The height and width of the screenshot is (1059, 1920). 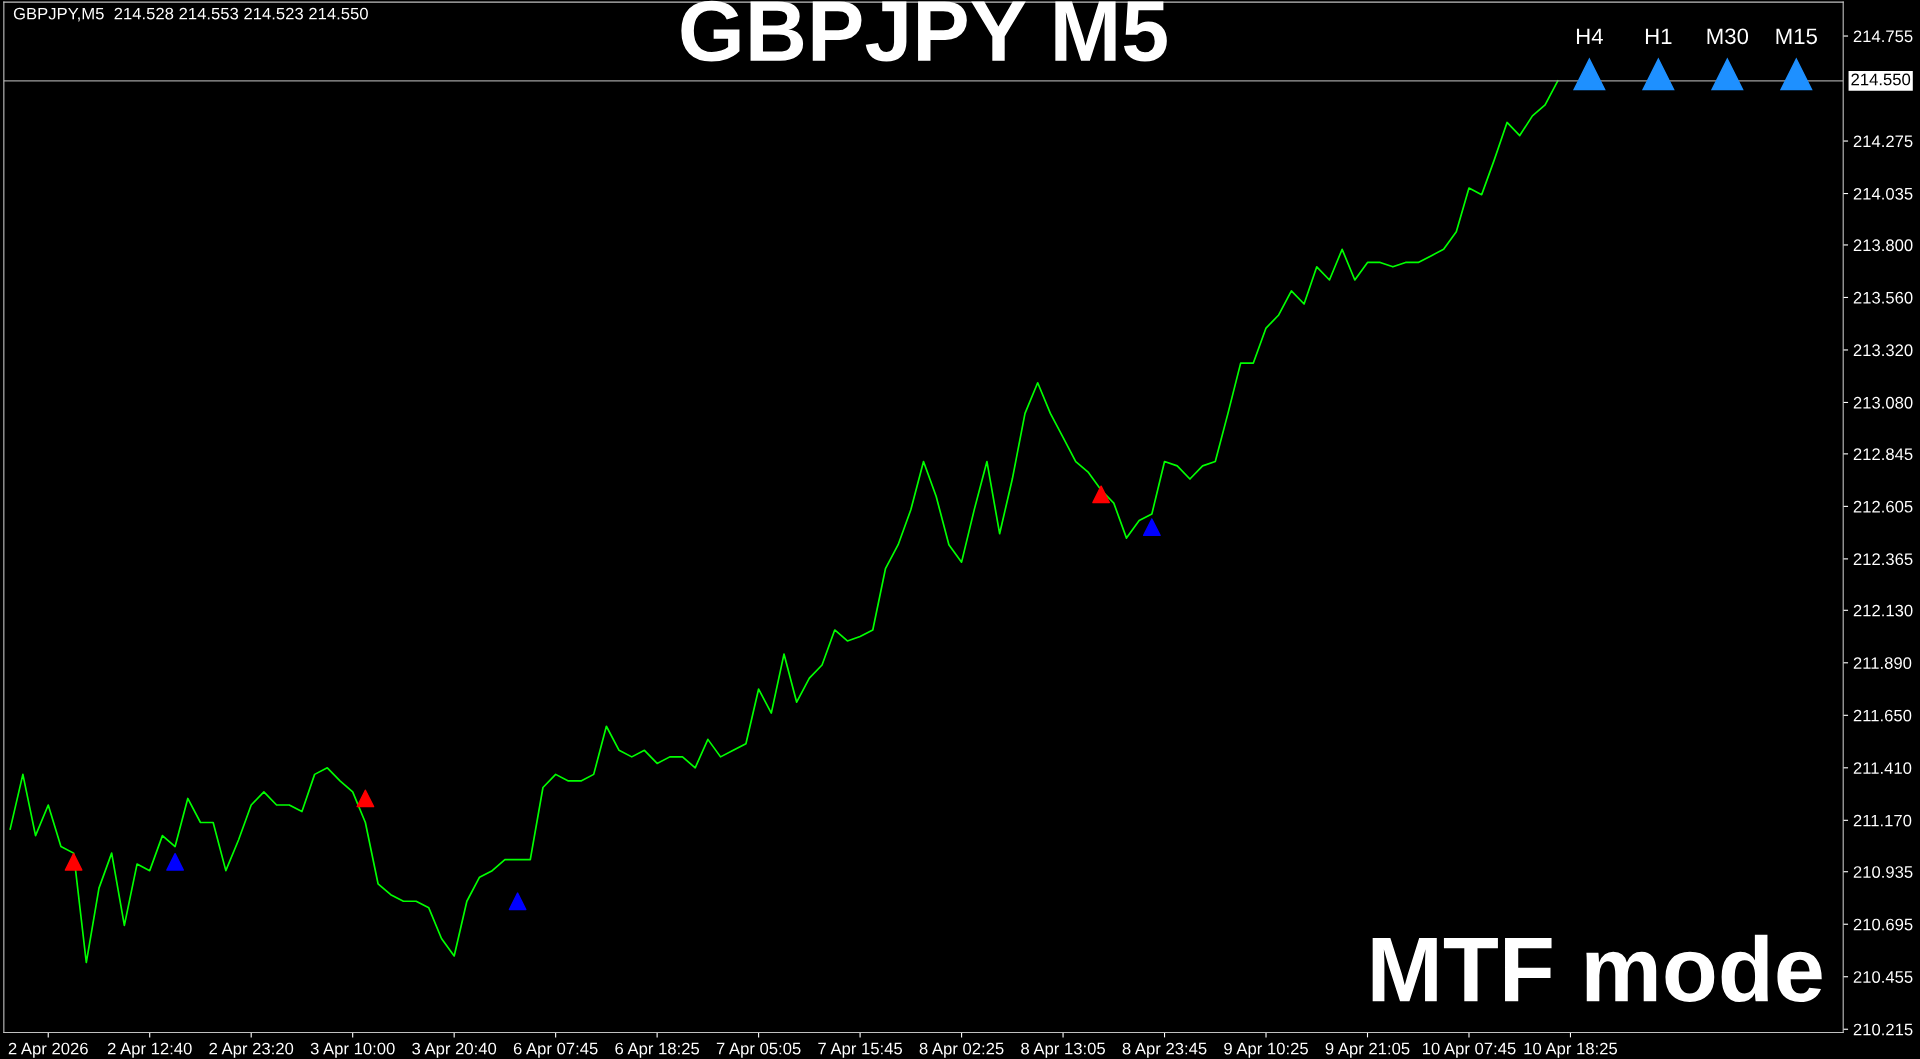 What do you see at coordinates (1658, 36) in the screenshot?
I see `annotation: H1` at bounding box center [1658, 36].